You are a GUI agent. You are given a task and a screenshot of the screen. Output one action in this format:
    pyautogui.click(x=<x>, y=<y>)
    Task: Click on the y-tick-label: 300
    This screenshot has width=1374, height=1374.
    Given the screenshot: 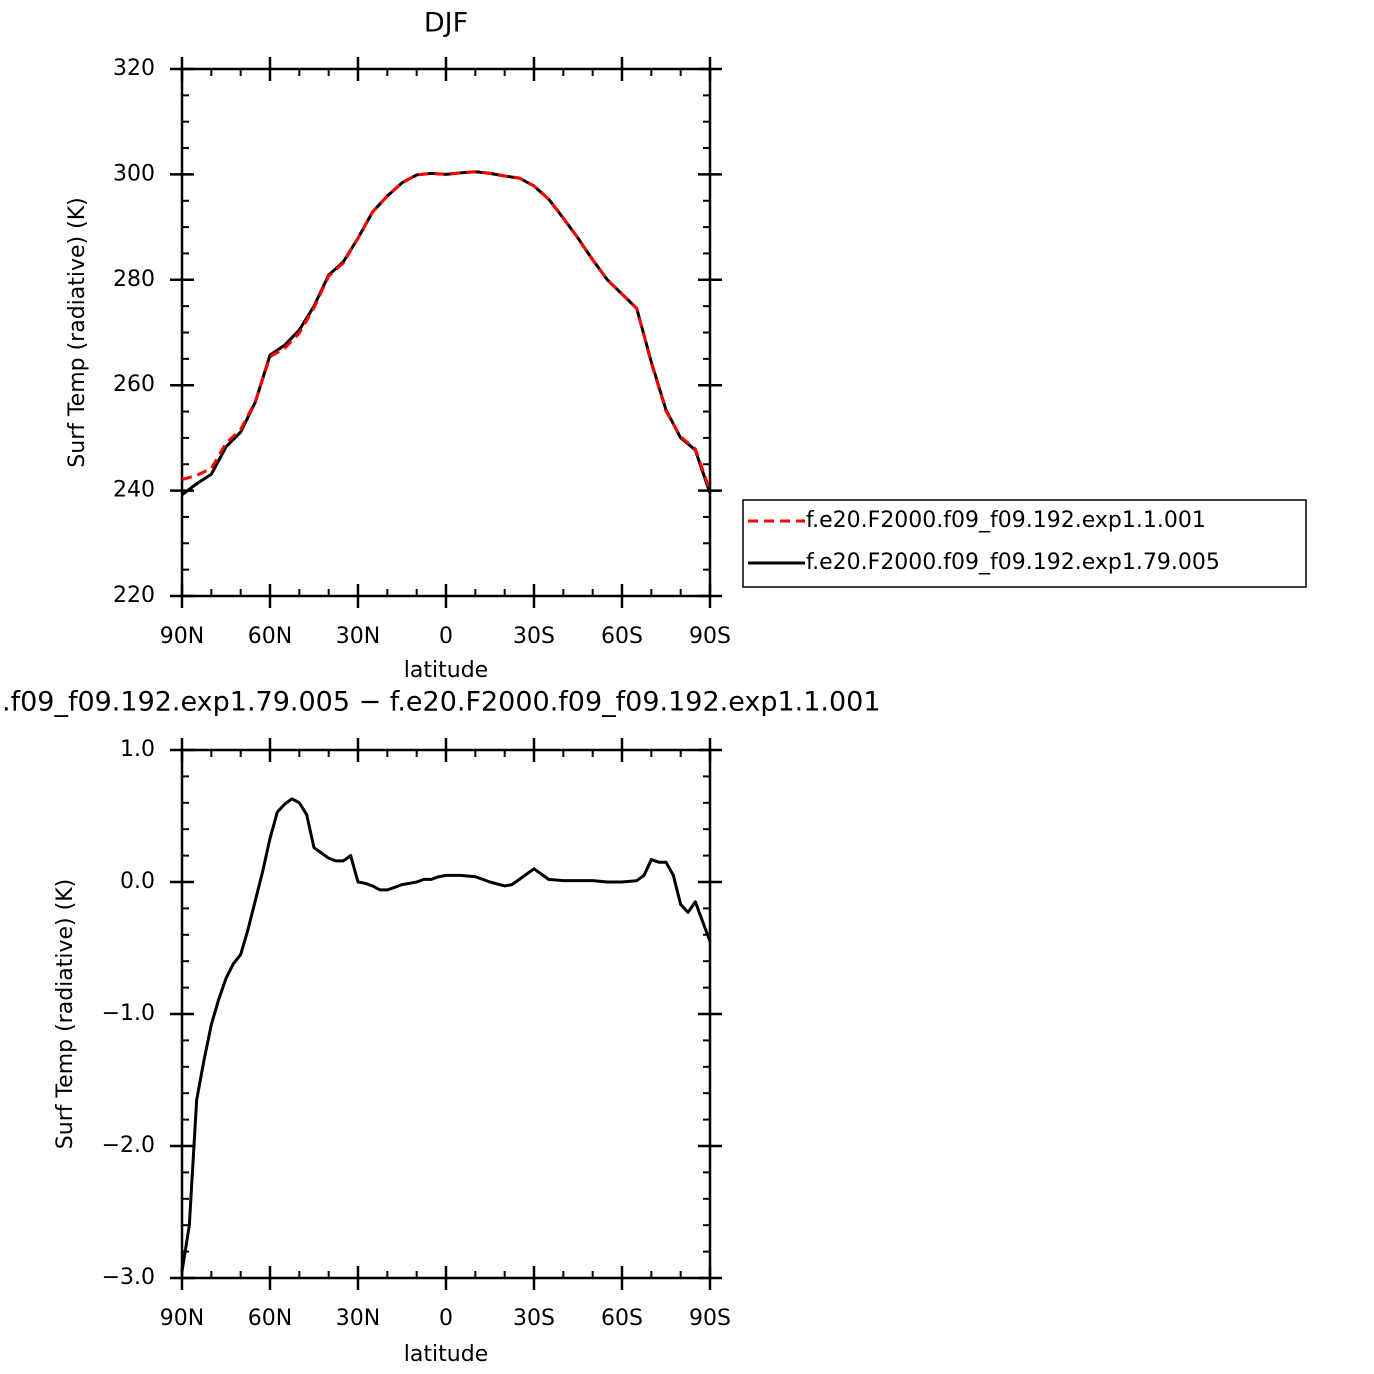 What is the action you would take?
    pyautogui.click(x=134, y=173)
    